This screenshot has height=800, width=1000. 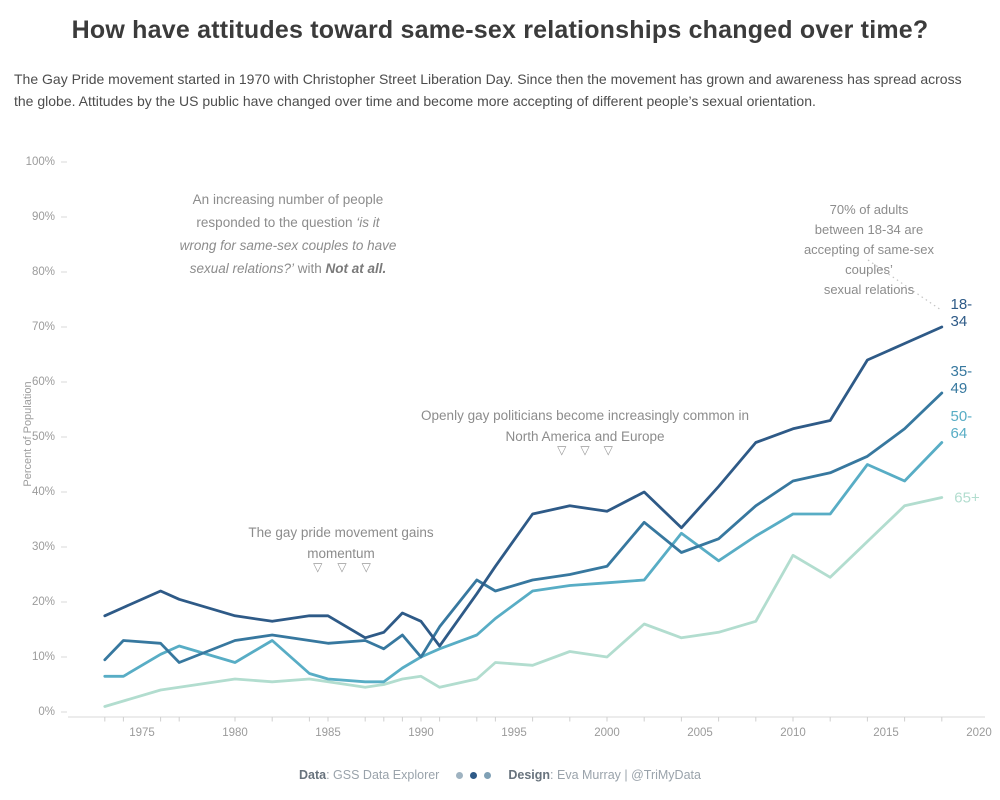 What do you see at coordinates (288, 268) in the screenshot?
I see `annotation-text: sexual relations?’ with Not at all.` at bounding box center [288, 268].